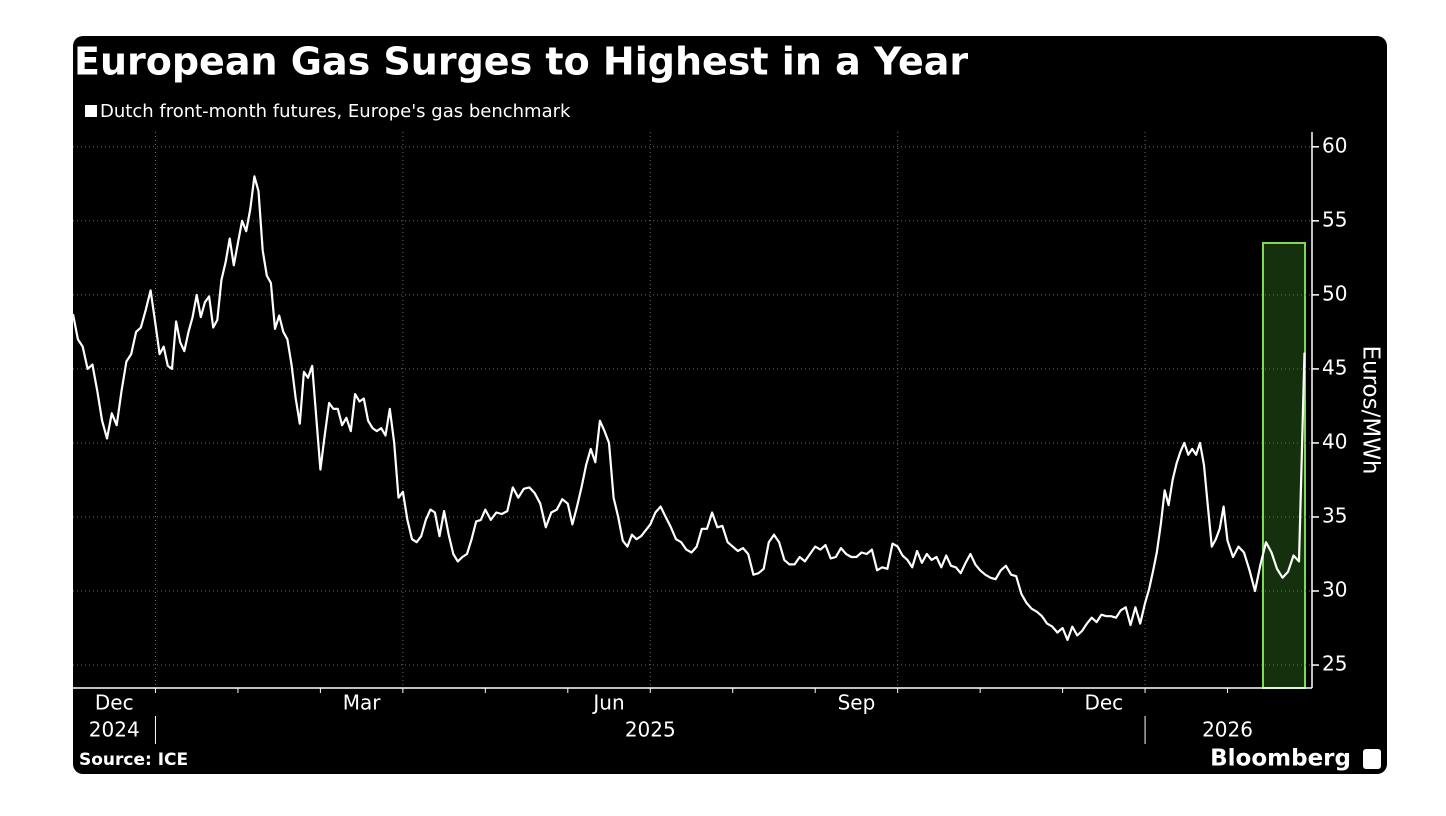 The width and height of the screenshot is (1446, 816). Describe the element at coordinates (1334, 664) in the screenshot. I see `y-tick-label: 25` at that location.